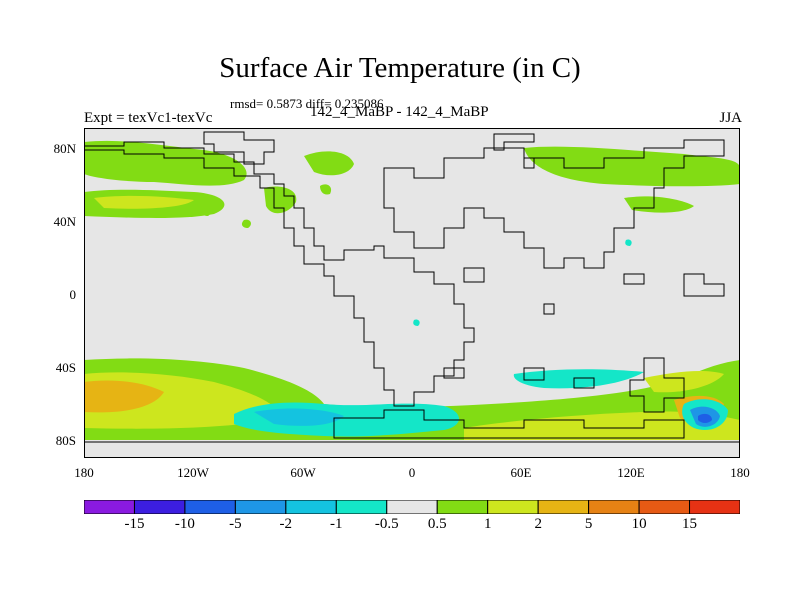 The height and width of the screenshot is (600, 800). Describe the element at coordinates (730, 118) in the screenshot. I see `season-label: JJA` at that location.